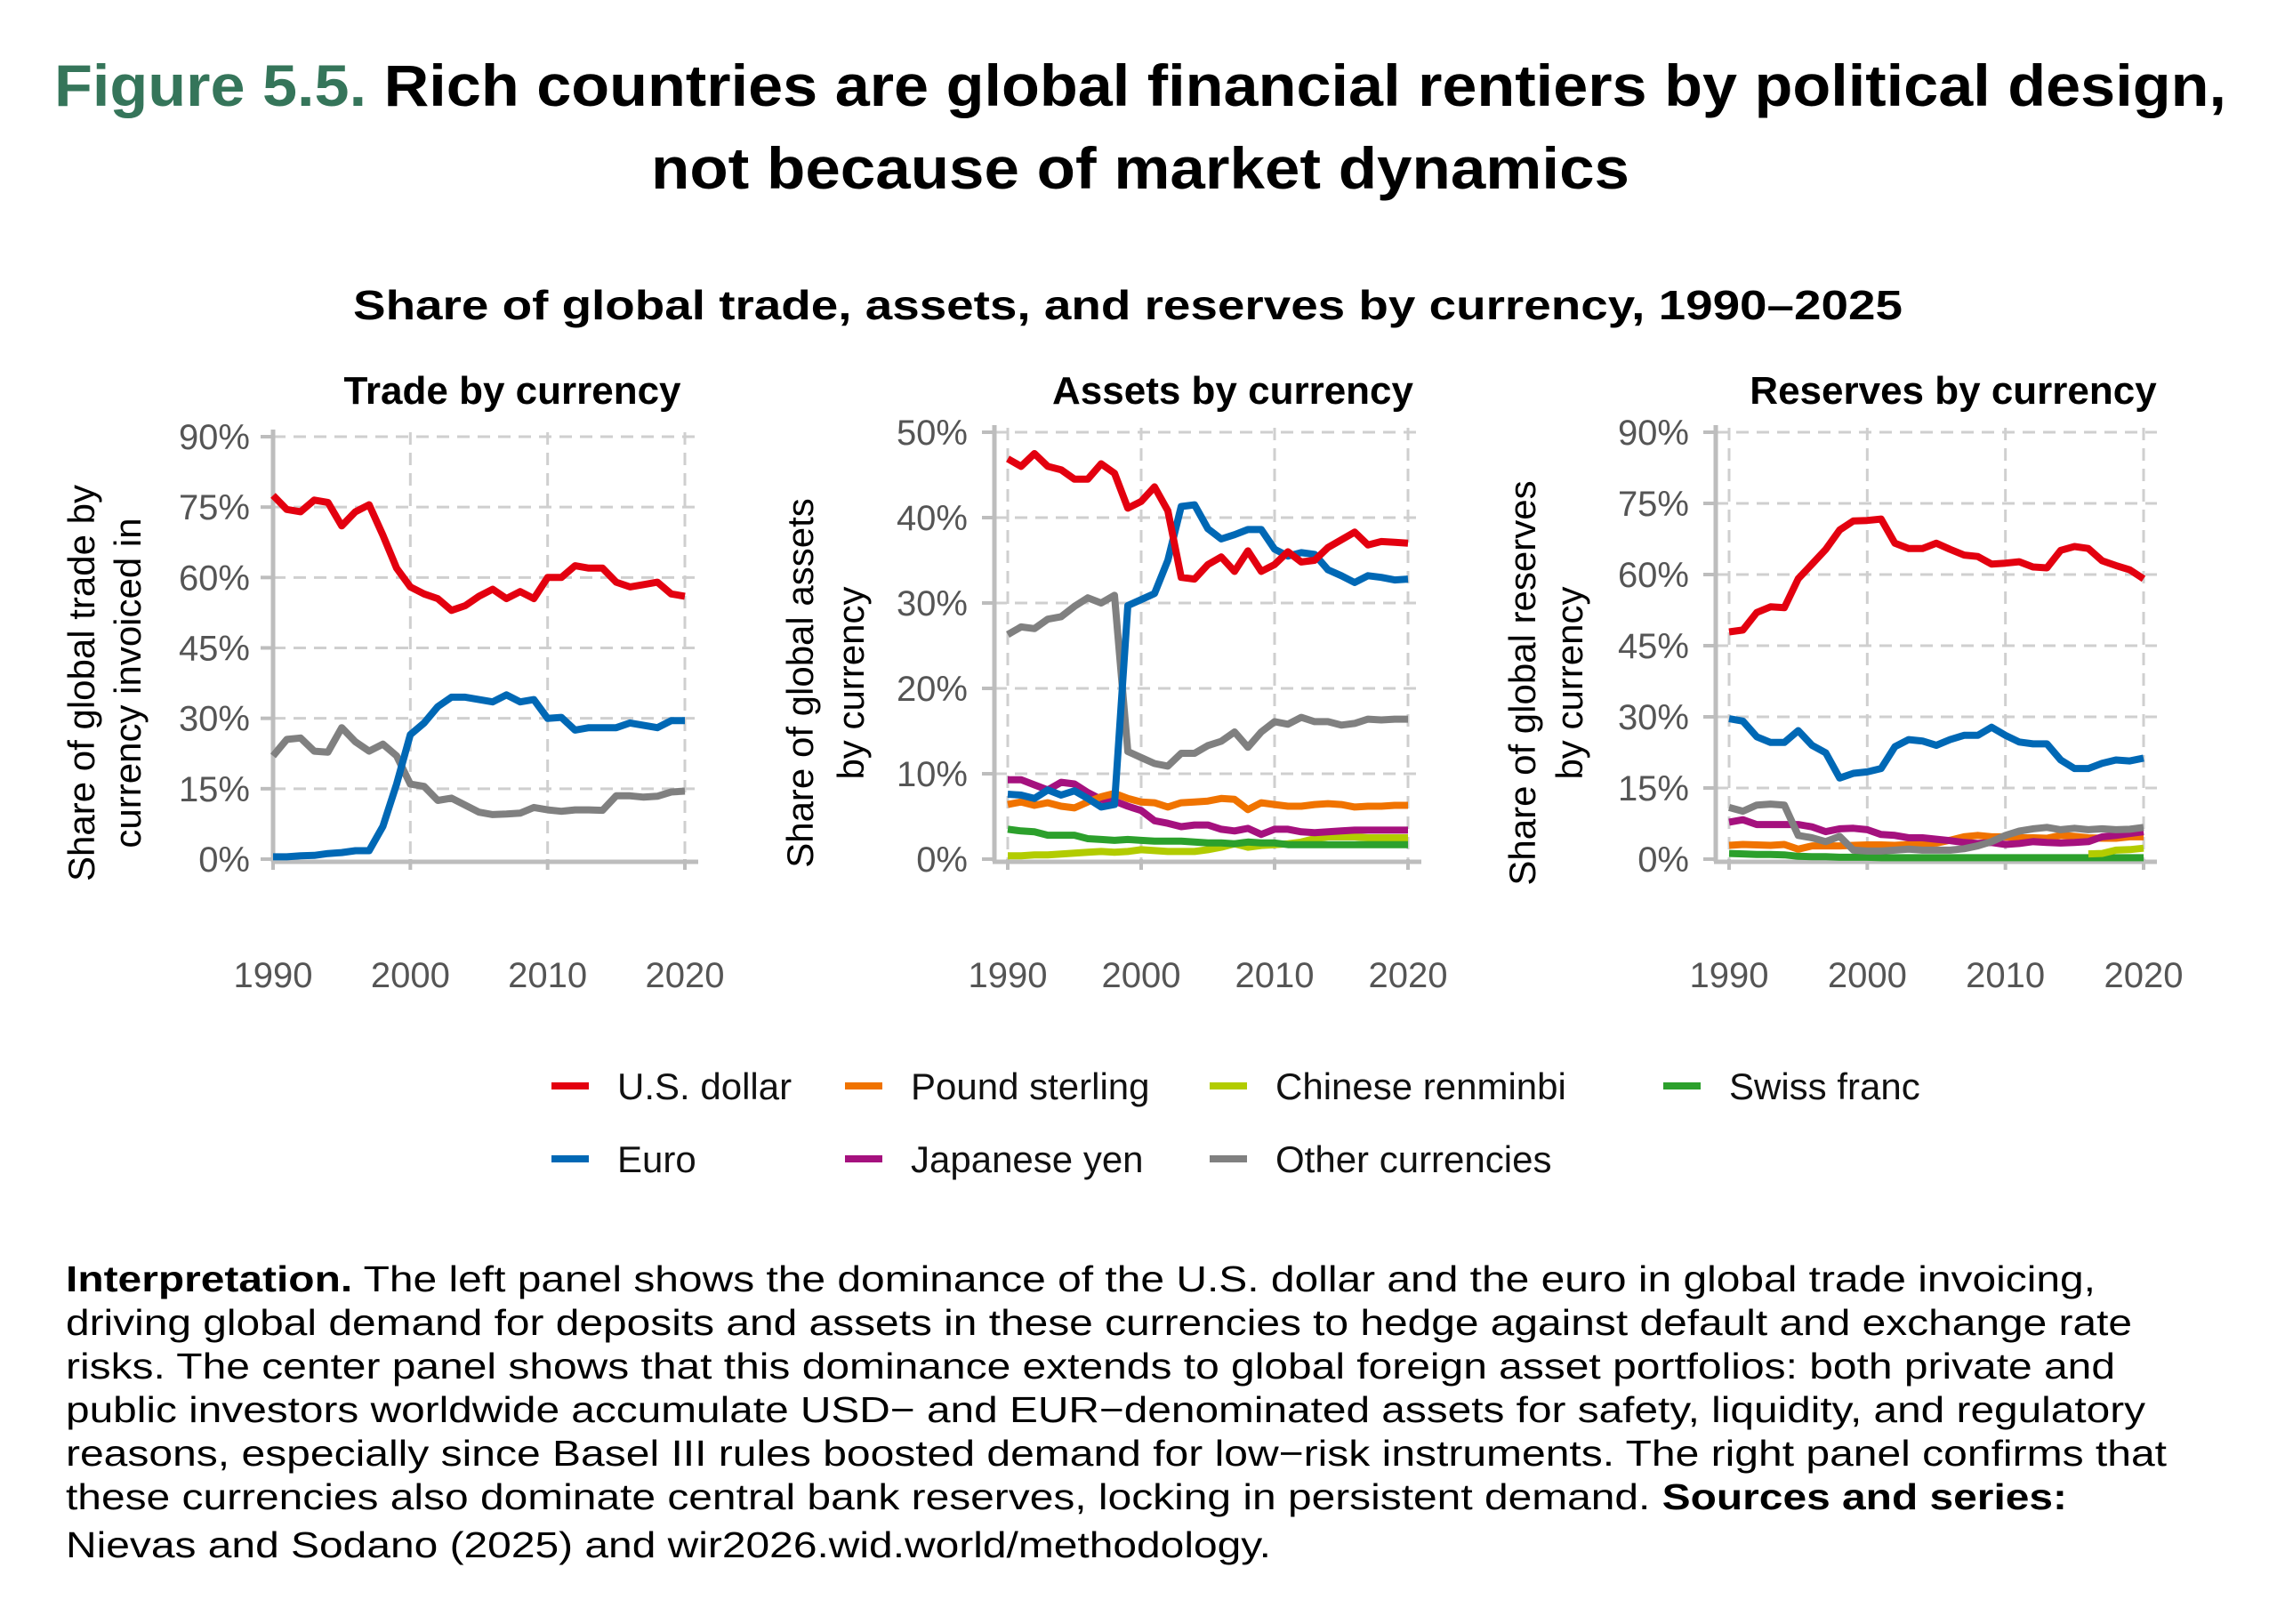 This screenshot has height=1624, width=2277. I want to click on y-axis-label: currency invoiced in, so click(128, 683).